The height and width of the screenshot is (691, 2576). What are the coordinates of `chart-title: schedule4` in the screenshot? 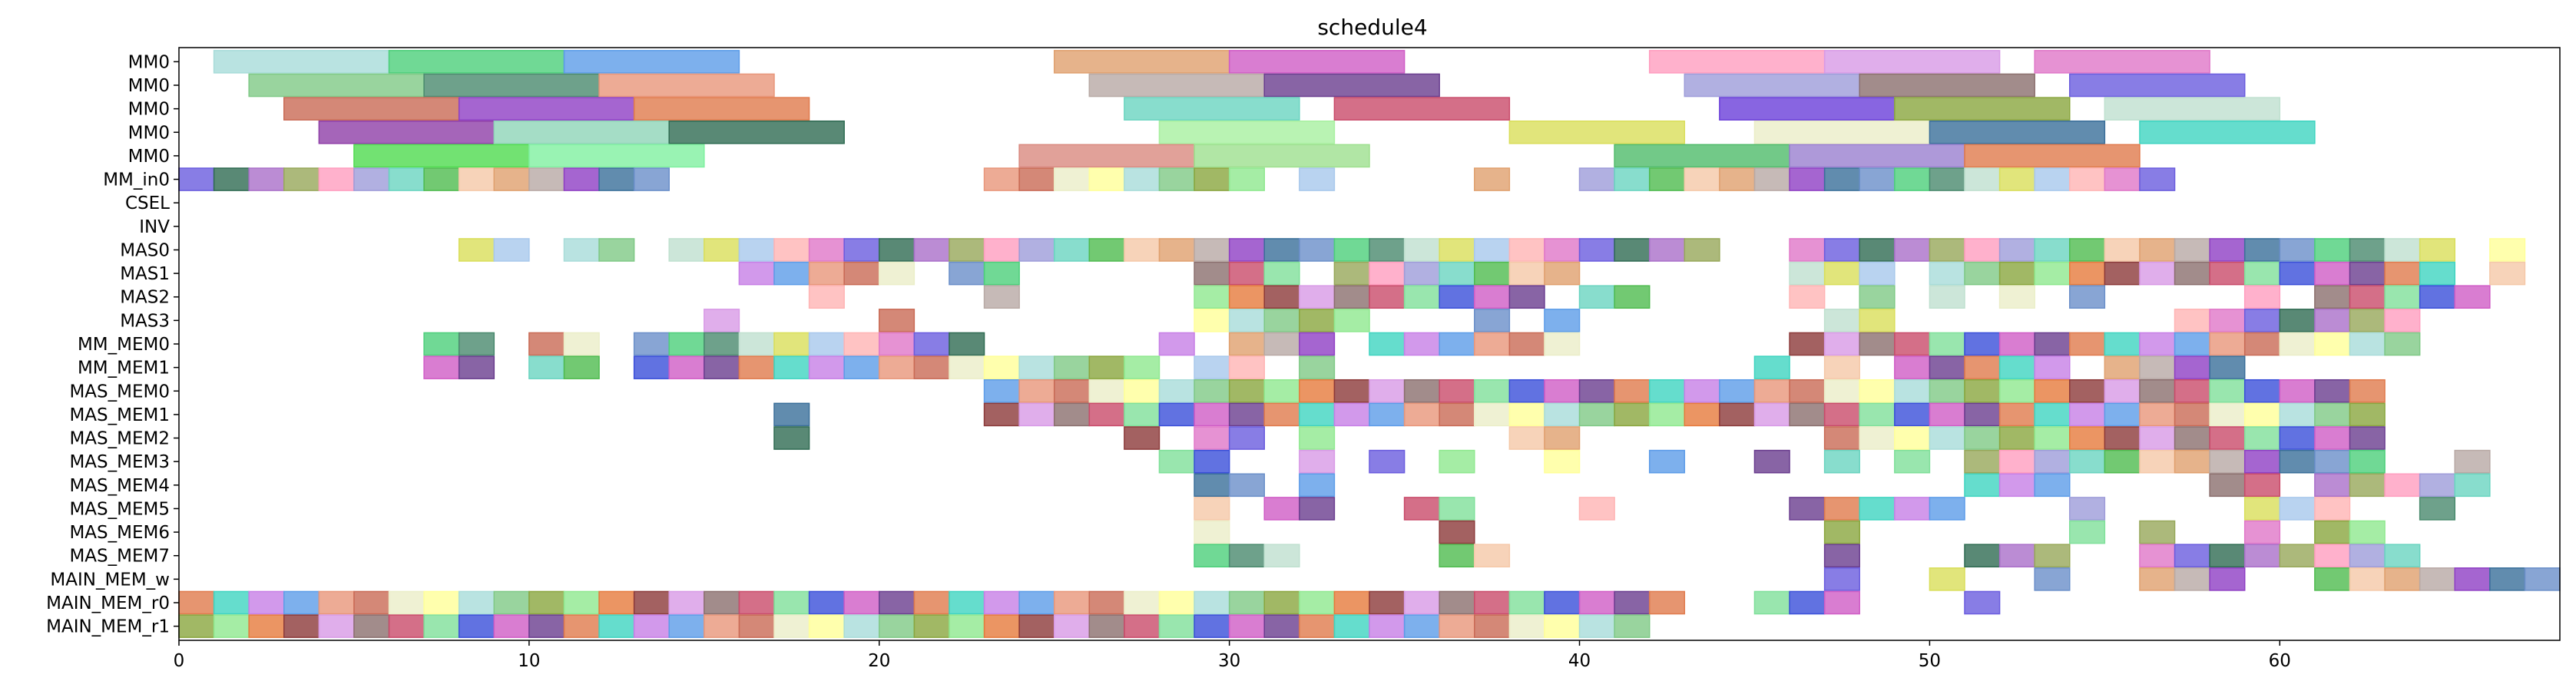 It's located at (1372, 27).